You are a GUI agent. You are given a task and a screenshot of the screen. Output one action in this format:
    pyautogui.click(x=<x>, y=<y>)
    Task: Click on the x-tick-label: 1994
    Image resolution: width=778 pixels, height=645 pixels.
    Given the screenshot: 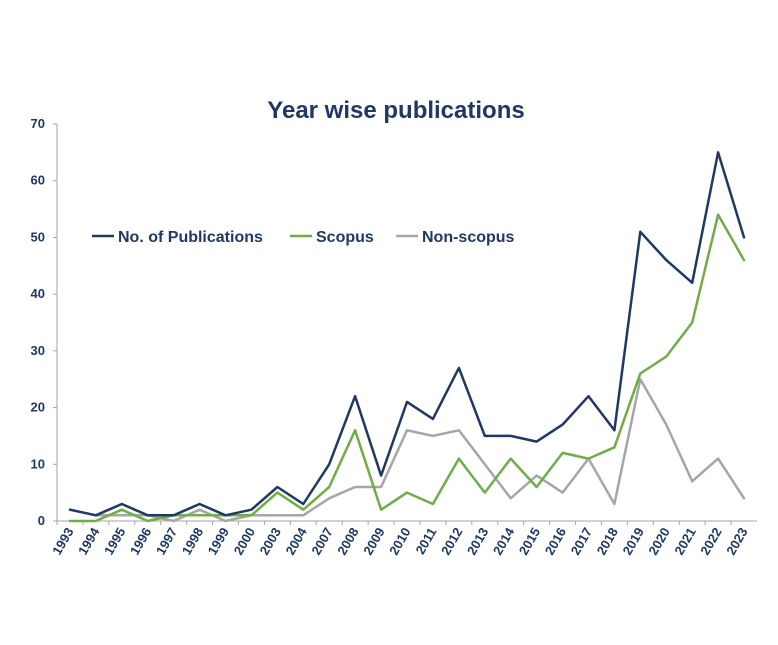 What is the action you would take?
    pyautogui.click(x=89, y=540)
    